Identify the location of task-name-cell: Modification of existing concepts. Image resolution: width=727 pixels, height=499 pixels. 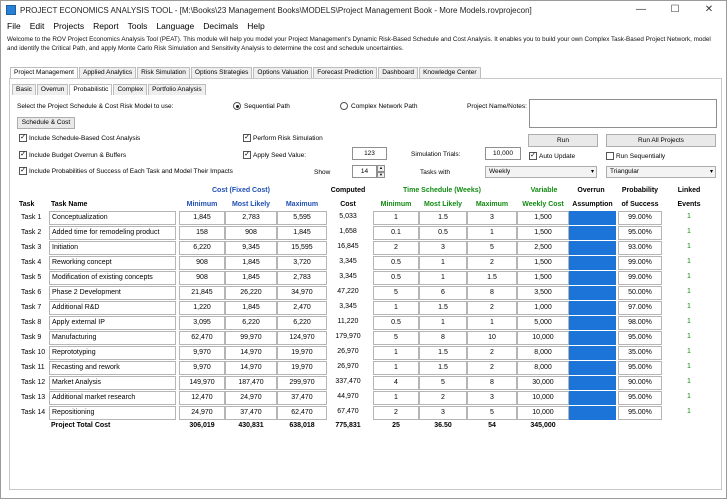
(112, 278).